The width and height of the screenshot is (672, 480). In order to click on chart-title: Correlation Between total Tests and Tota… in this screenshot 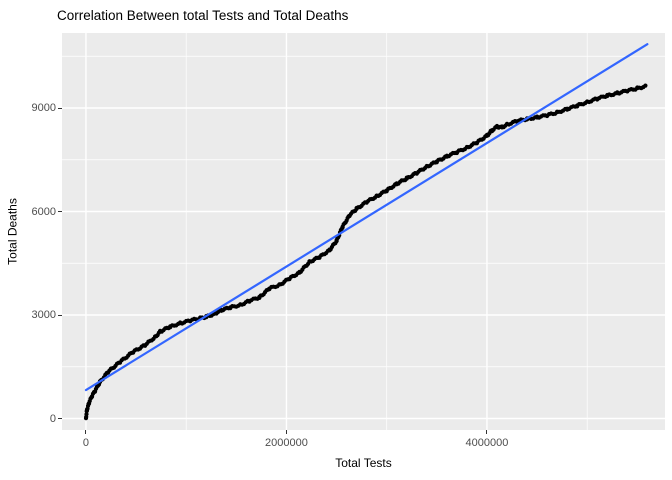, I will do `click(203, 15)`.